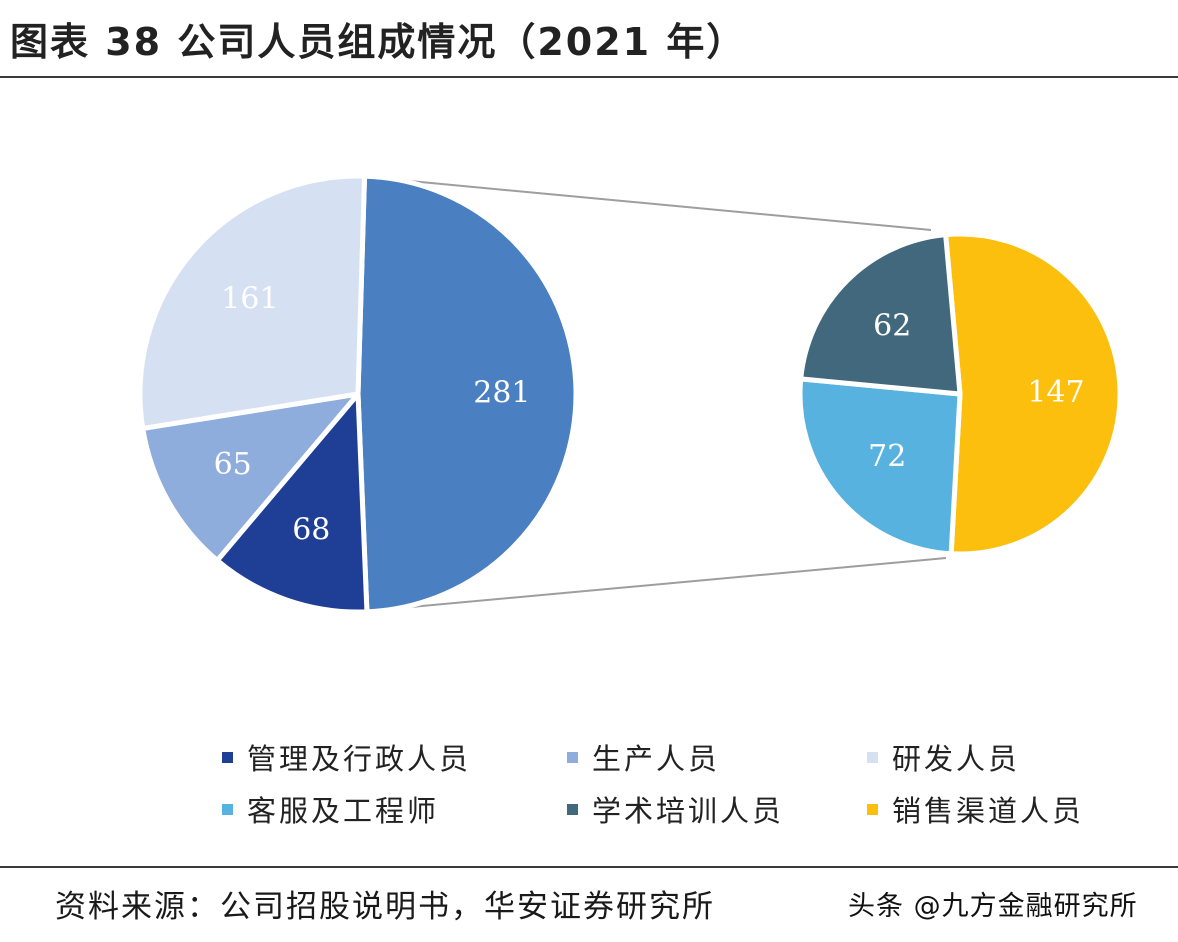  I want to click on bottom-divider, so click(589, 867).